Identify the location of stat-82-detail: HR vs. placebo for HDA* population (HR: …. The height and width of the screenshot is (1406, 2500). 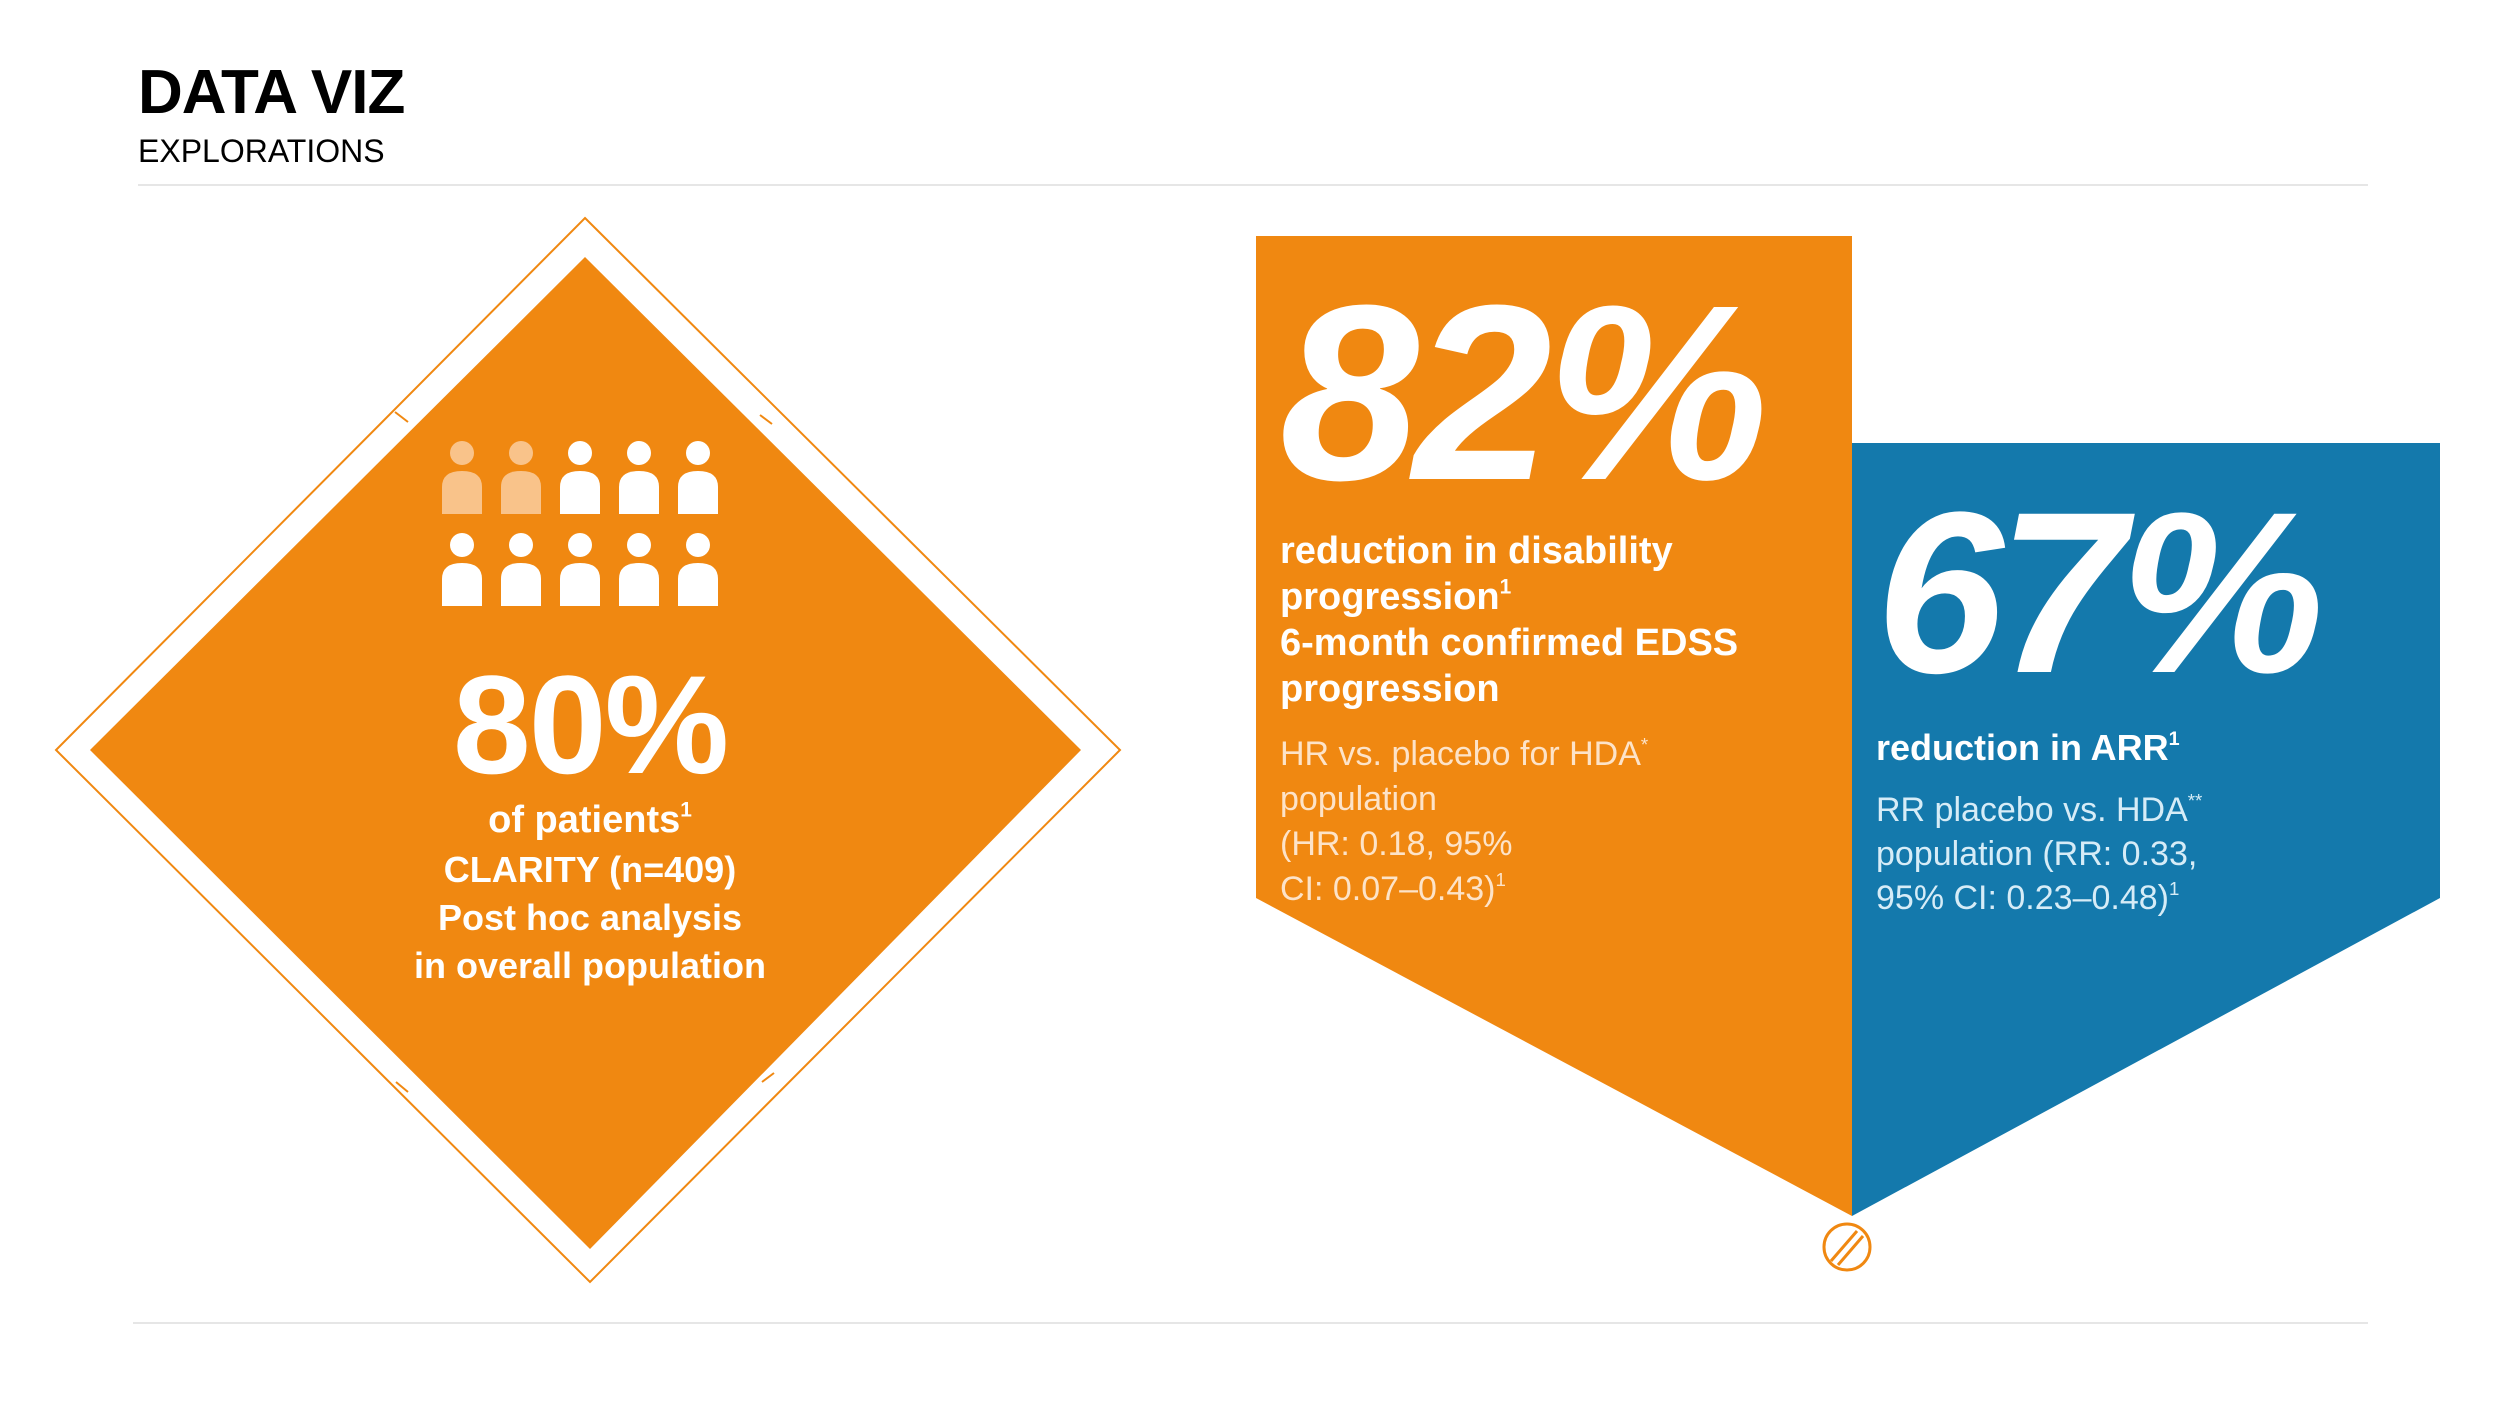
(1464, 820).